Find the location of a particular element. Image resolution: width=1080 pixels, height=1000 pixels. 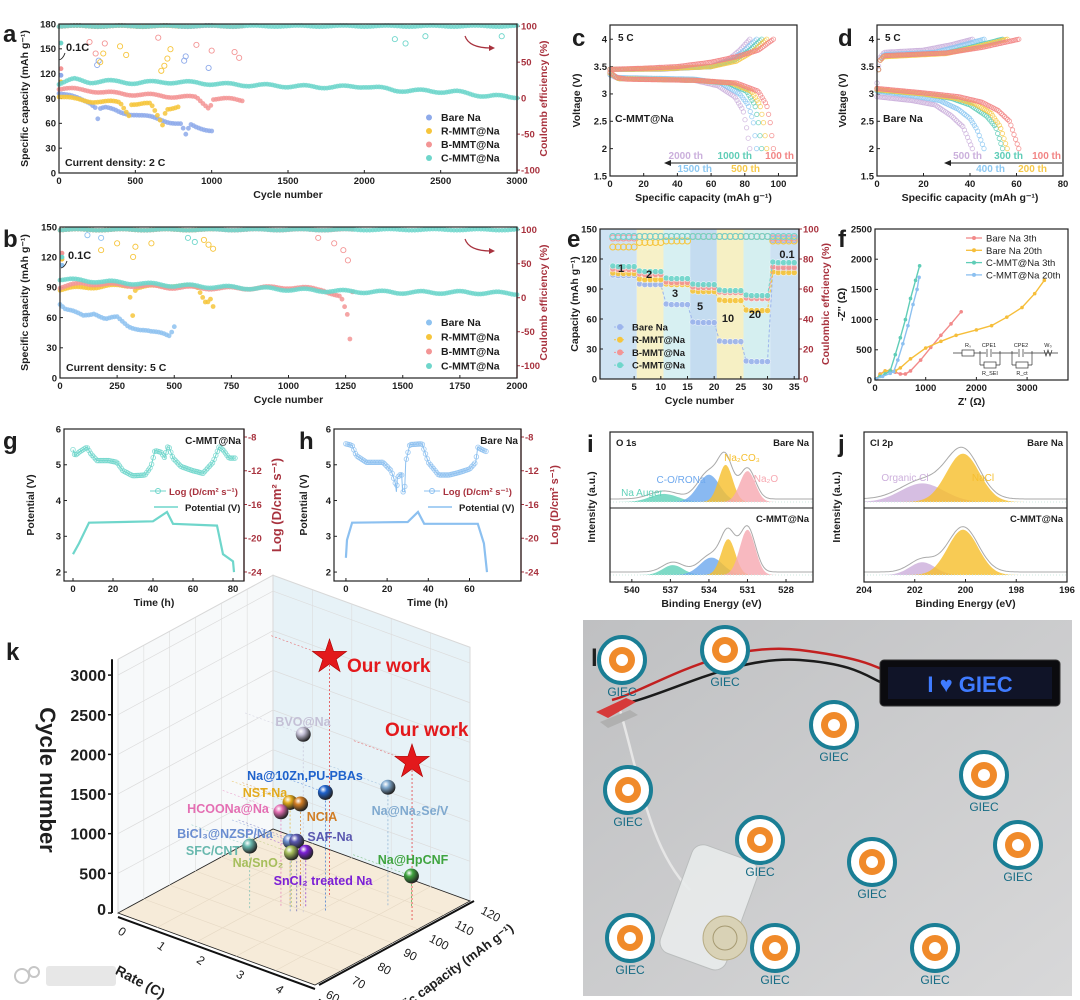

current-density-label: Current density: 5 C is located at coordinates (116, 368).